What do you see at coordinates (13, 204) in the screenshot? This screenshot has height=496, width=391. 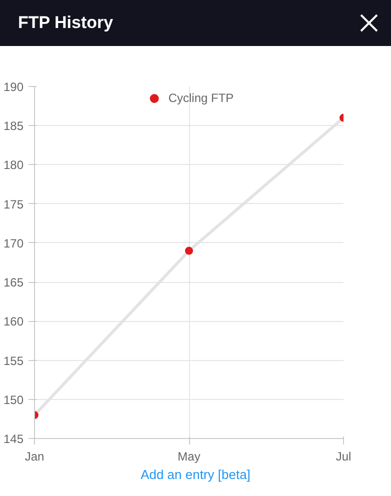 I see `y-tick-label: 175` at bounding box center [13, 204].